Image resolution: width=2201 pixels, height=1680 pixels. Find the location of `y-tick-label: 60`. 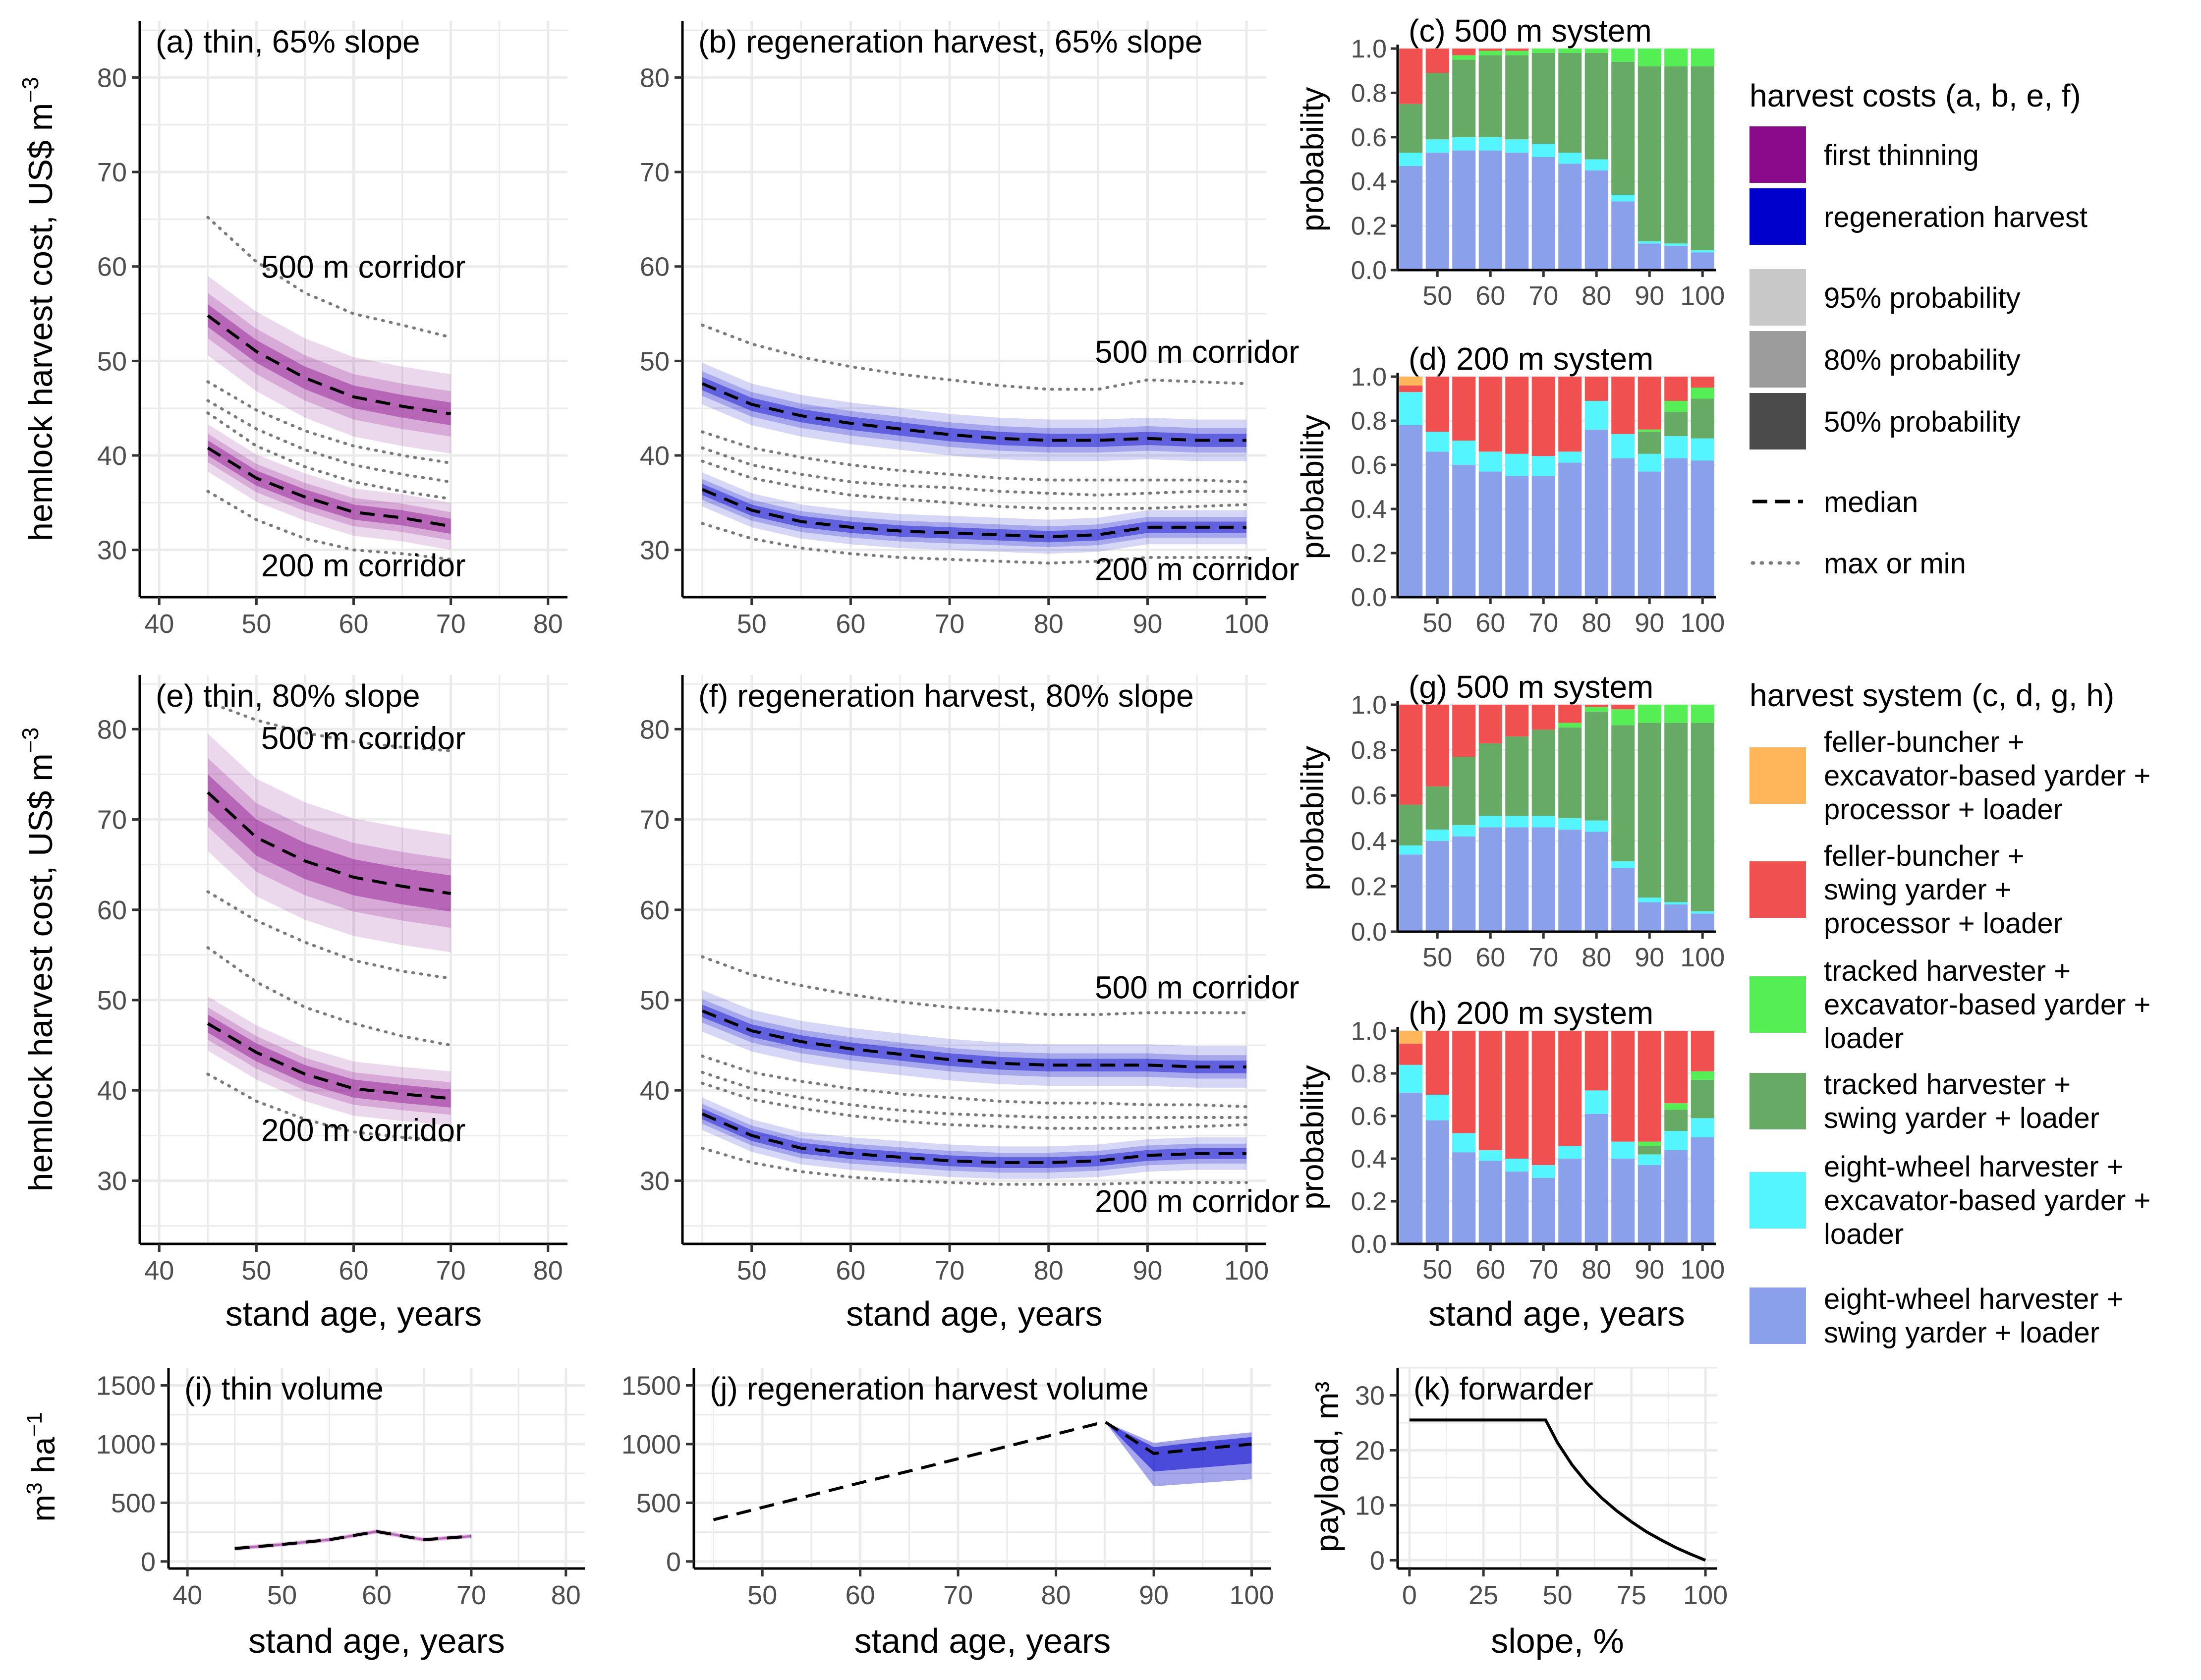

y-tick-label: 60 is located at coordinates (655, 267).